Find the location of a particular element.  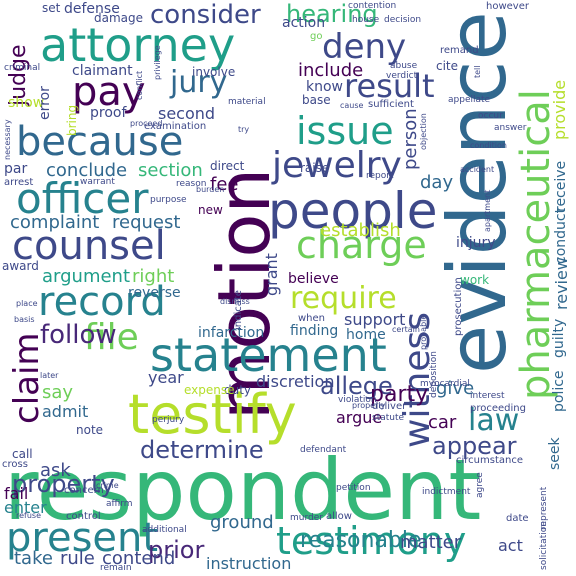

word-provide: provide is located at coordinates (559, 109).